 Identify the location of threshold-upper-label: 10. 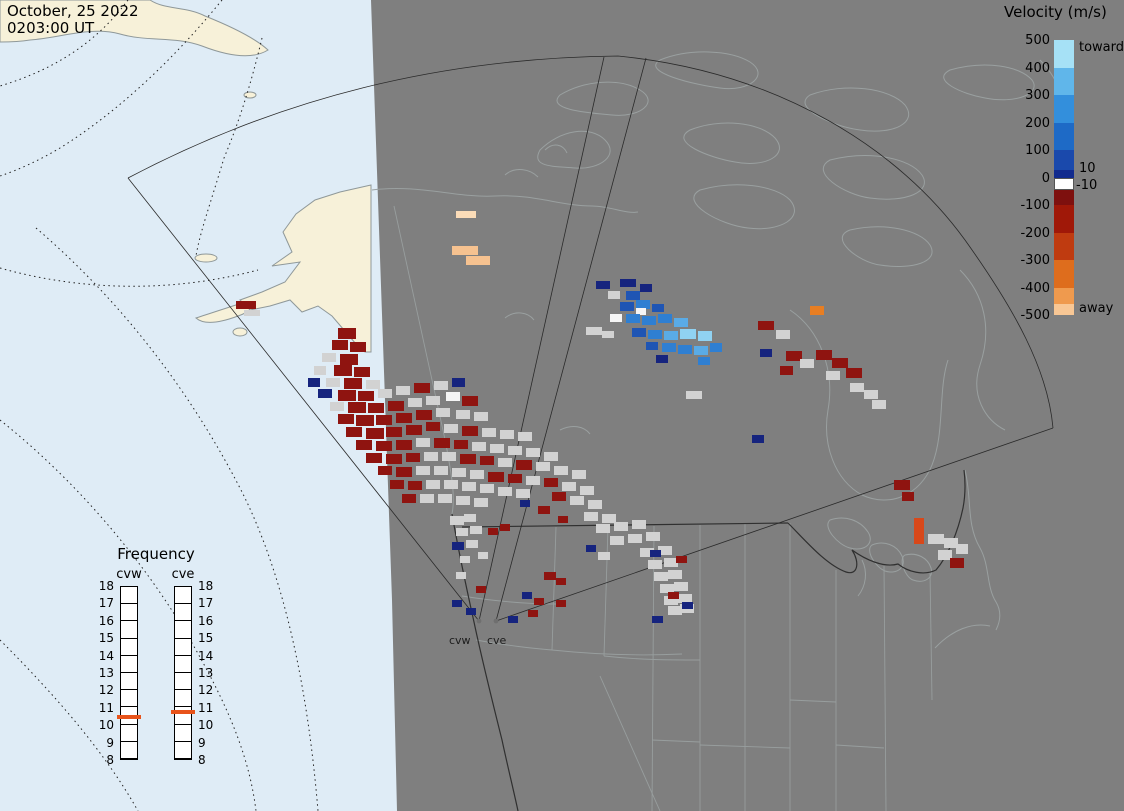
(1087, 168).